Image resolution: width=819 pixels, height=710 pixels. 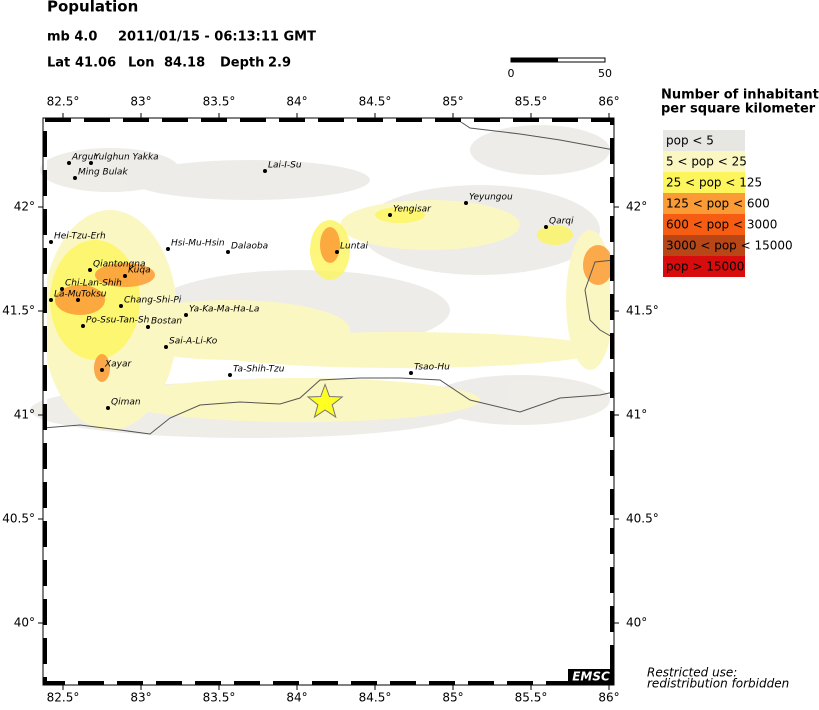 I want to click on notice: Restricted use:, so click(x=692, y=673).